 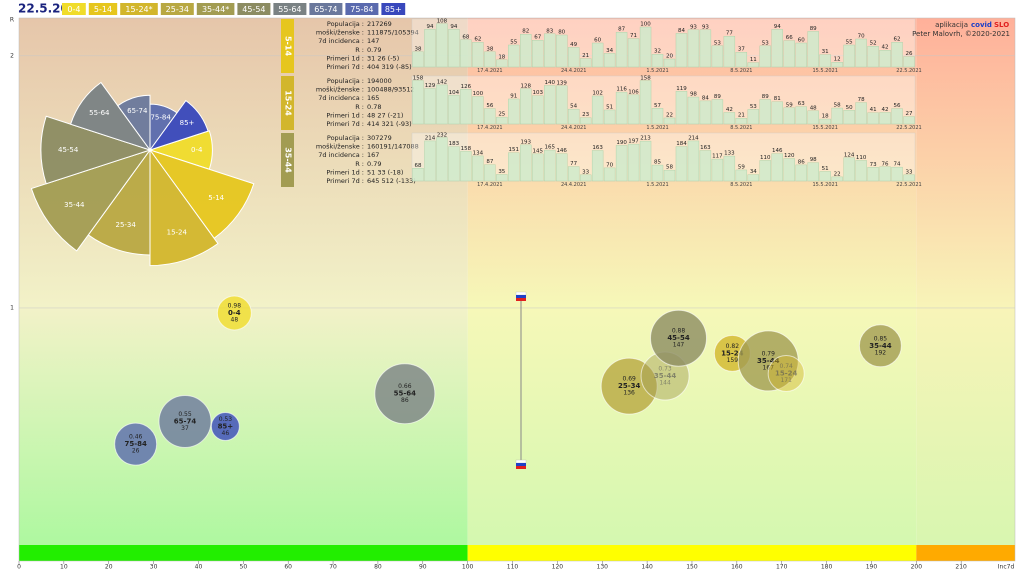 I want to click on panel-background, so click(x=663, y=157).